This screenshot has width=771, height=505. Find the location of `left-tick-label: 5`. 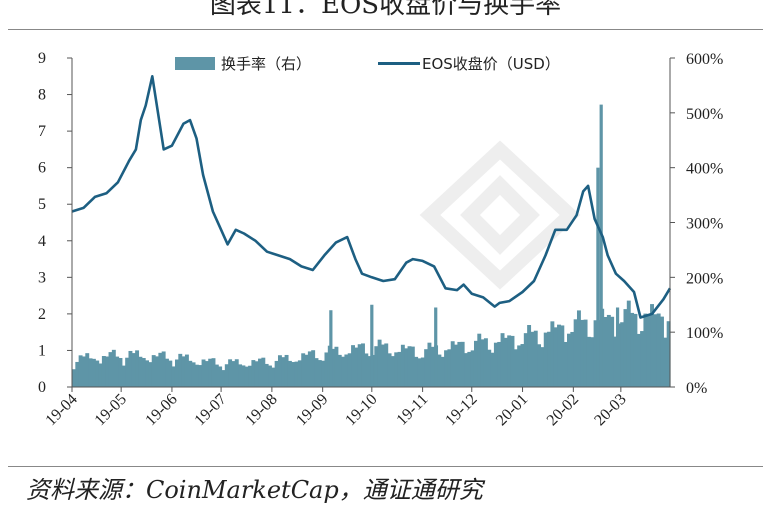

left-tick-label: 5 is located at coordinates (42, 204).